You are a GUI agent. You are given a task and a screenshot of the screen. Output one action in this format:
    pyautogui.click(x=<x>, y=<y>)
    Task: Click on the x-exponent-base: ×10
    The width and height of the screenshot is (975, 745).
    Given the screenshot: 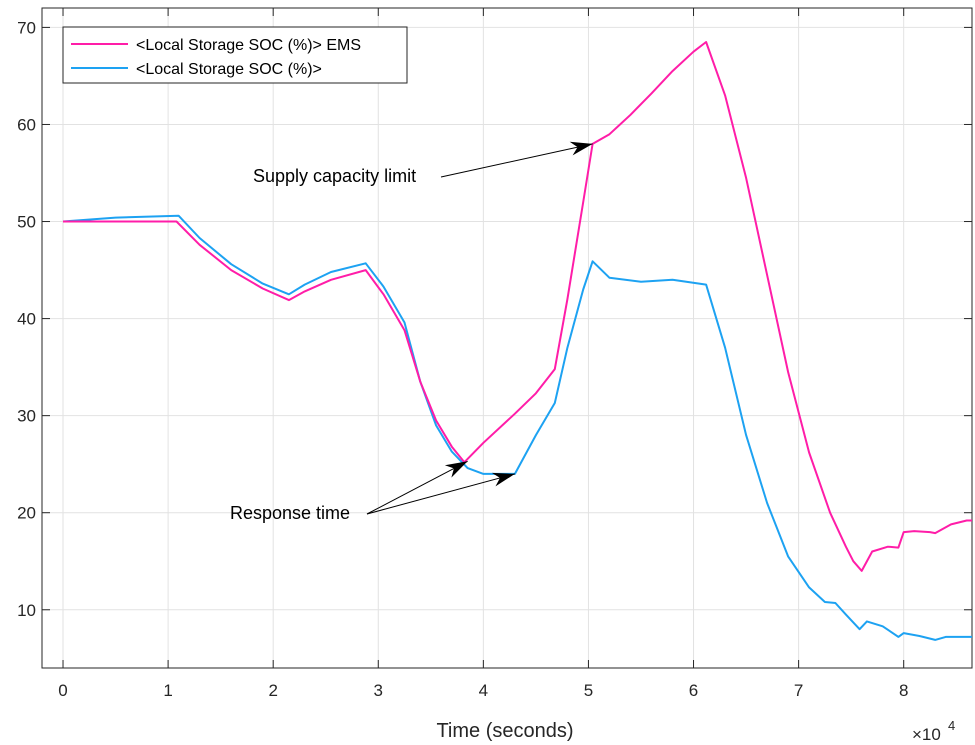 What is the action you would take?
    pyautogui.click(x=926, y=734)
    